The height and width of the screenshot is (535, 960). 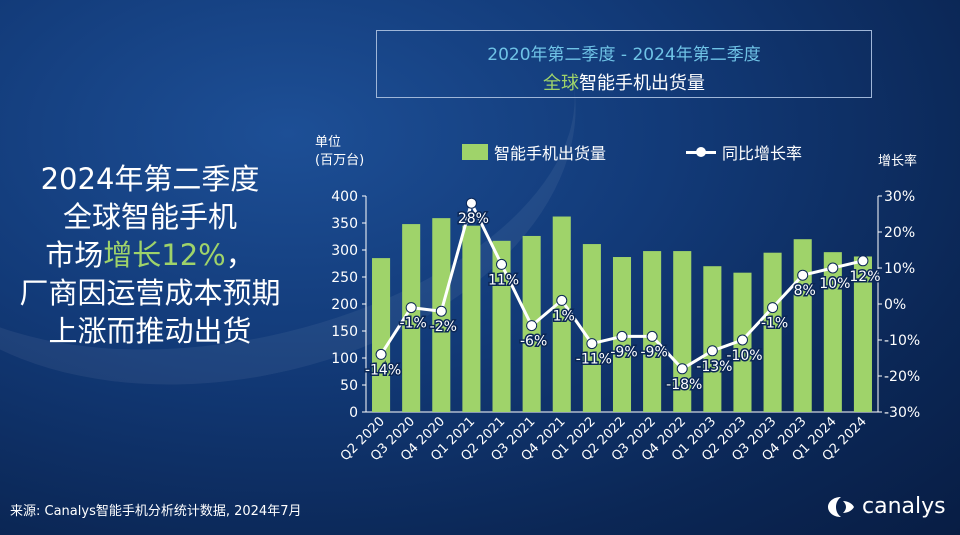 What do you see at coordinates (473, 219) in the screenshot?
I see `growth-data-label: 28%` at bounding box center [473, 219].